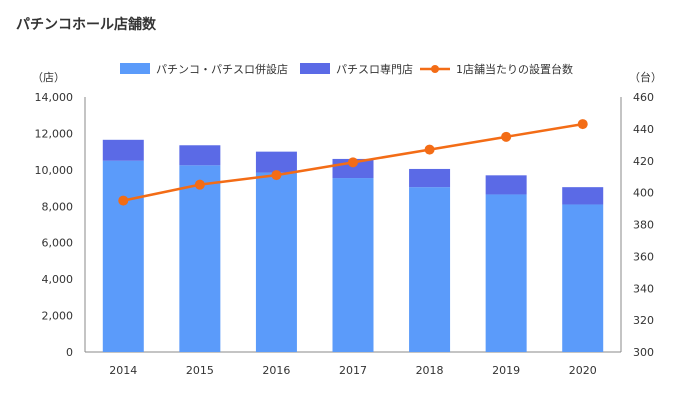  I want to click on y-right-tick-label: 460, so click(643, 97).